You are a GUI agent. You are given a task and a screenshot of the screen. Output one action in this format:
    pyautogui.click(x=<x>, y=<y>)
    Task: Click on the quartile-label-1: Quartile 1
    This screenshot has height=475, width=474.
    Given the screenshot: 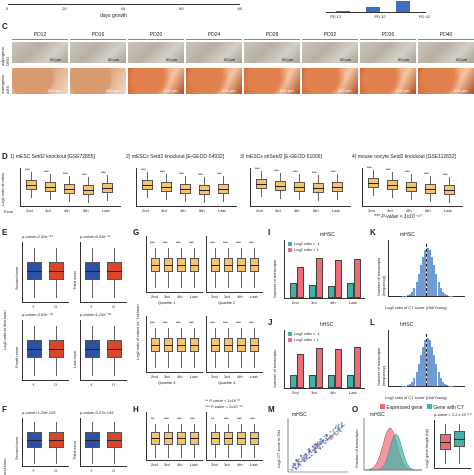 What is the action you would take?
    pyautogui.click(x=166, y=302)
    